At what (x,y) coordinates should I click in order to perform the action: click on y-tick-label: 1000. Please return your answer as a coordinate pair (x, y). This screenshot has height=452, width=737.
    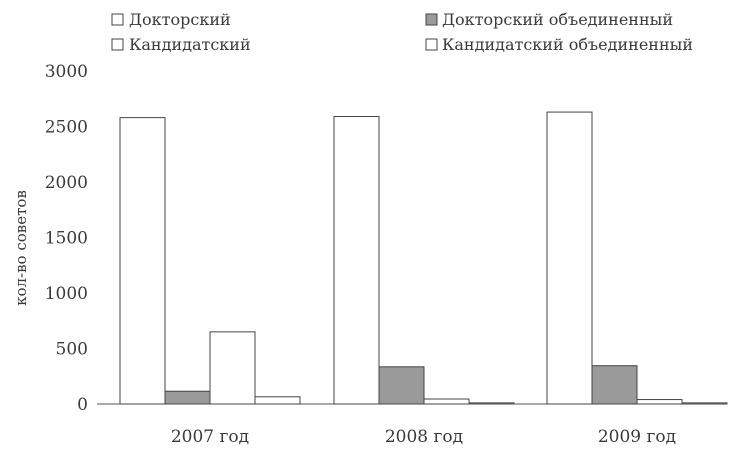
    Looking at the image, I should click on (66, 294).